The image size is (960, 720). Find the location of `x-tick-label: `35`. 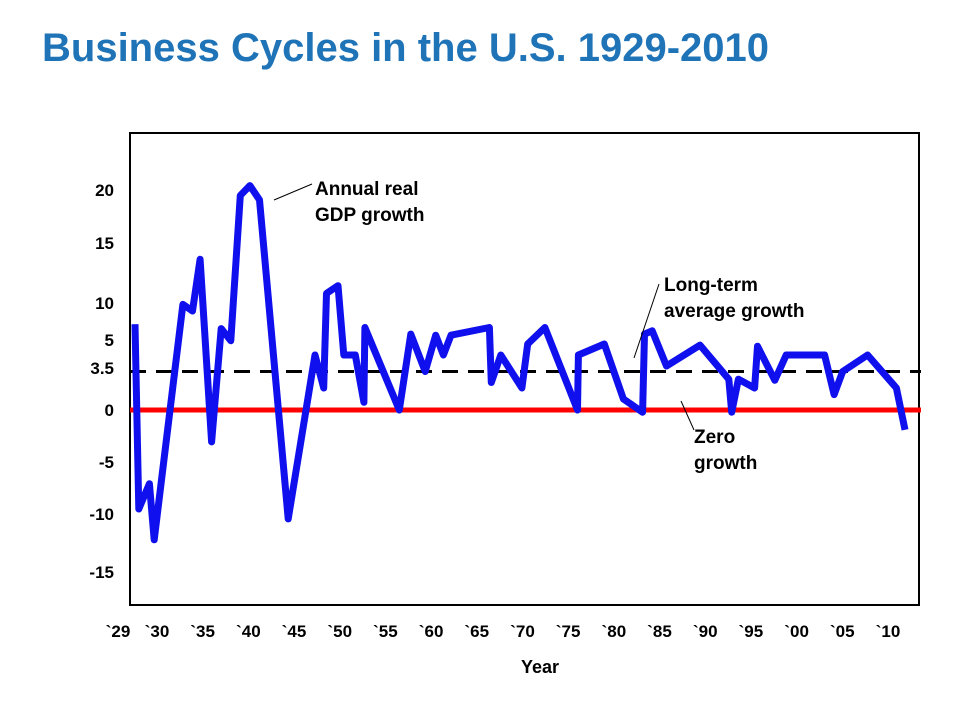

x-tick-label: `35 is located at coordinates (202, 631).